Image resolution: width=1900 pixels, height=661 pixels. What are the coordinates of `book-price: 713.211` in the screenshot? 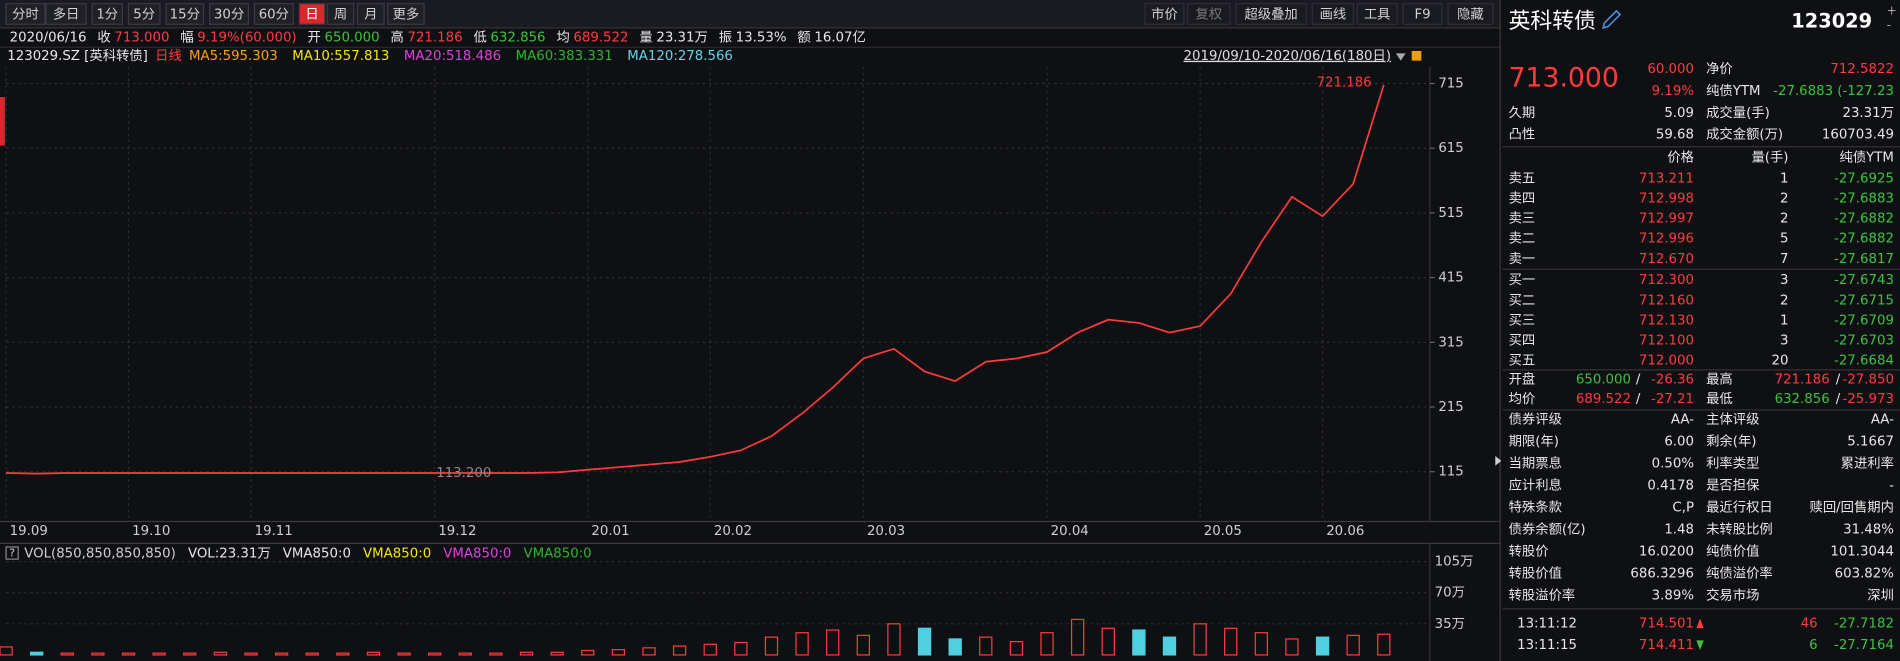 It's located at (1666, 178).